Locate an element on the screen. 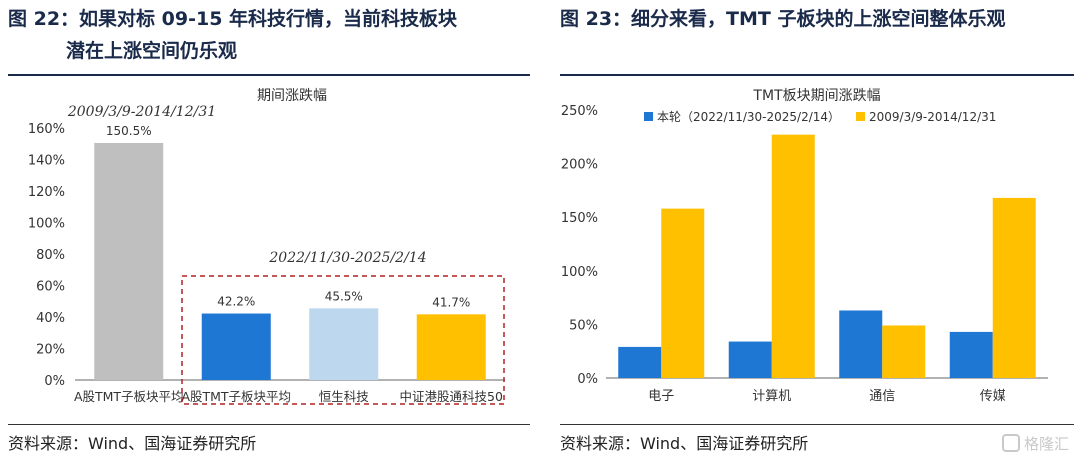 The height and width of the screenshot is (458, 1080). left-y-tick-label: 100% is located at coordinates (46, 224).